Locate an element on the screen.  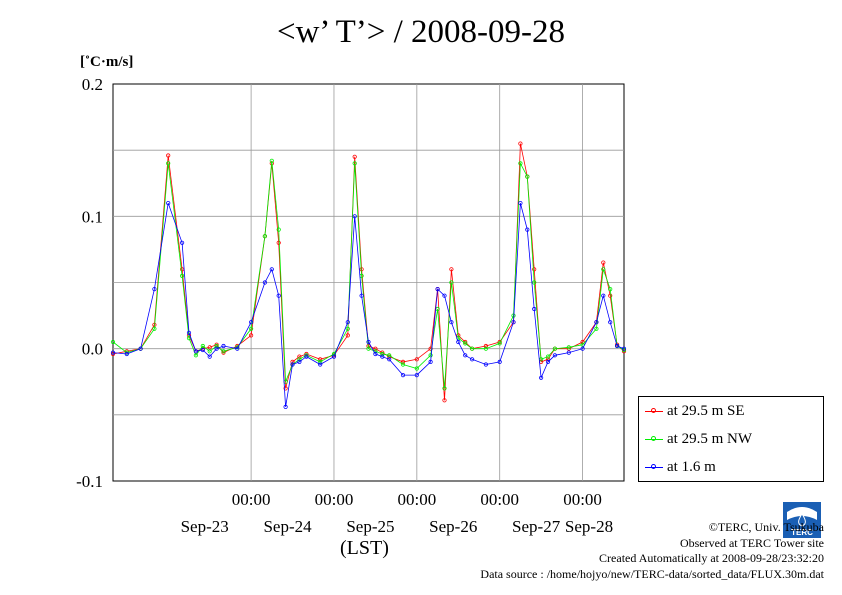
x-date-label: Sep-27 is located at coordinates (536, 526).